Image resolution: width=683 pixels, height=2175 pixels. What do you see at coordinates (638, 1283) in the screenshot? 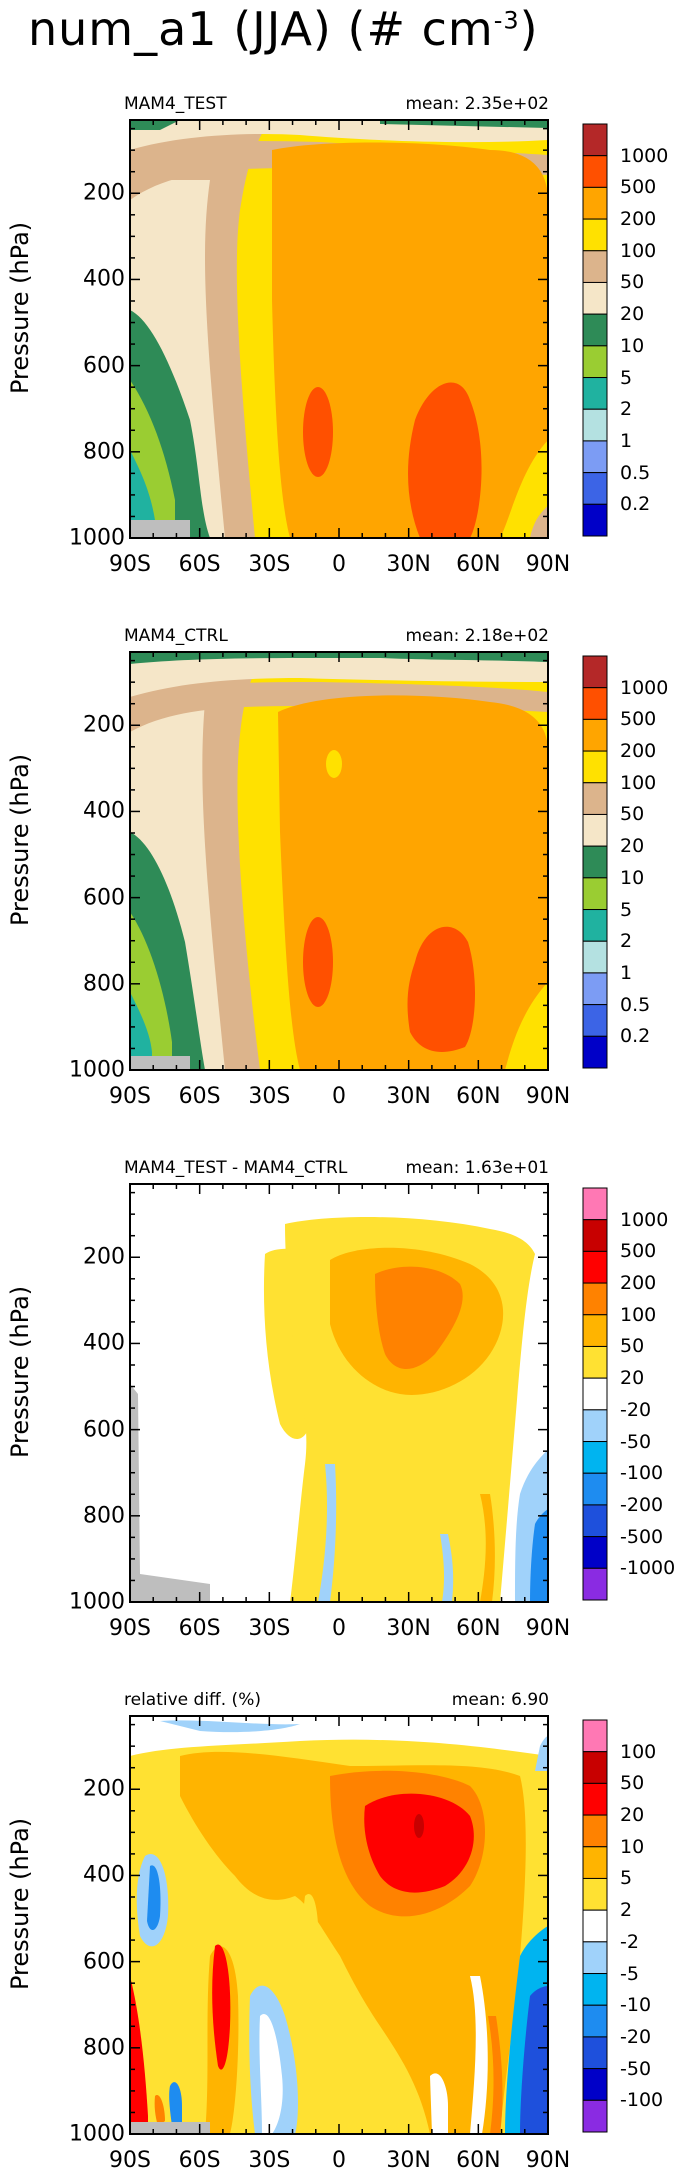
I see `colorbar-label: 200` at bounding box center [638, 1283].